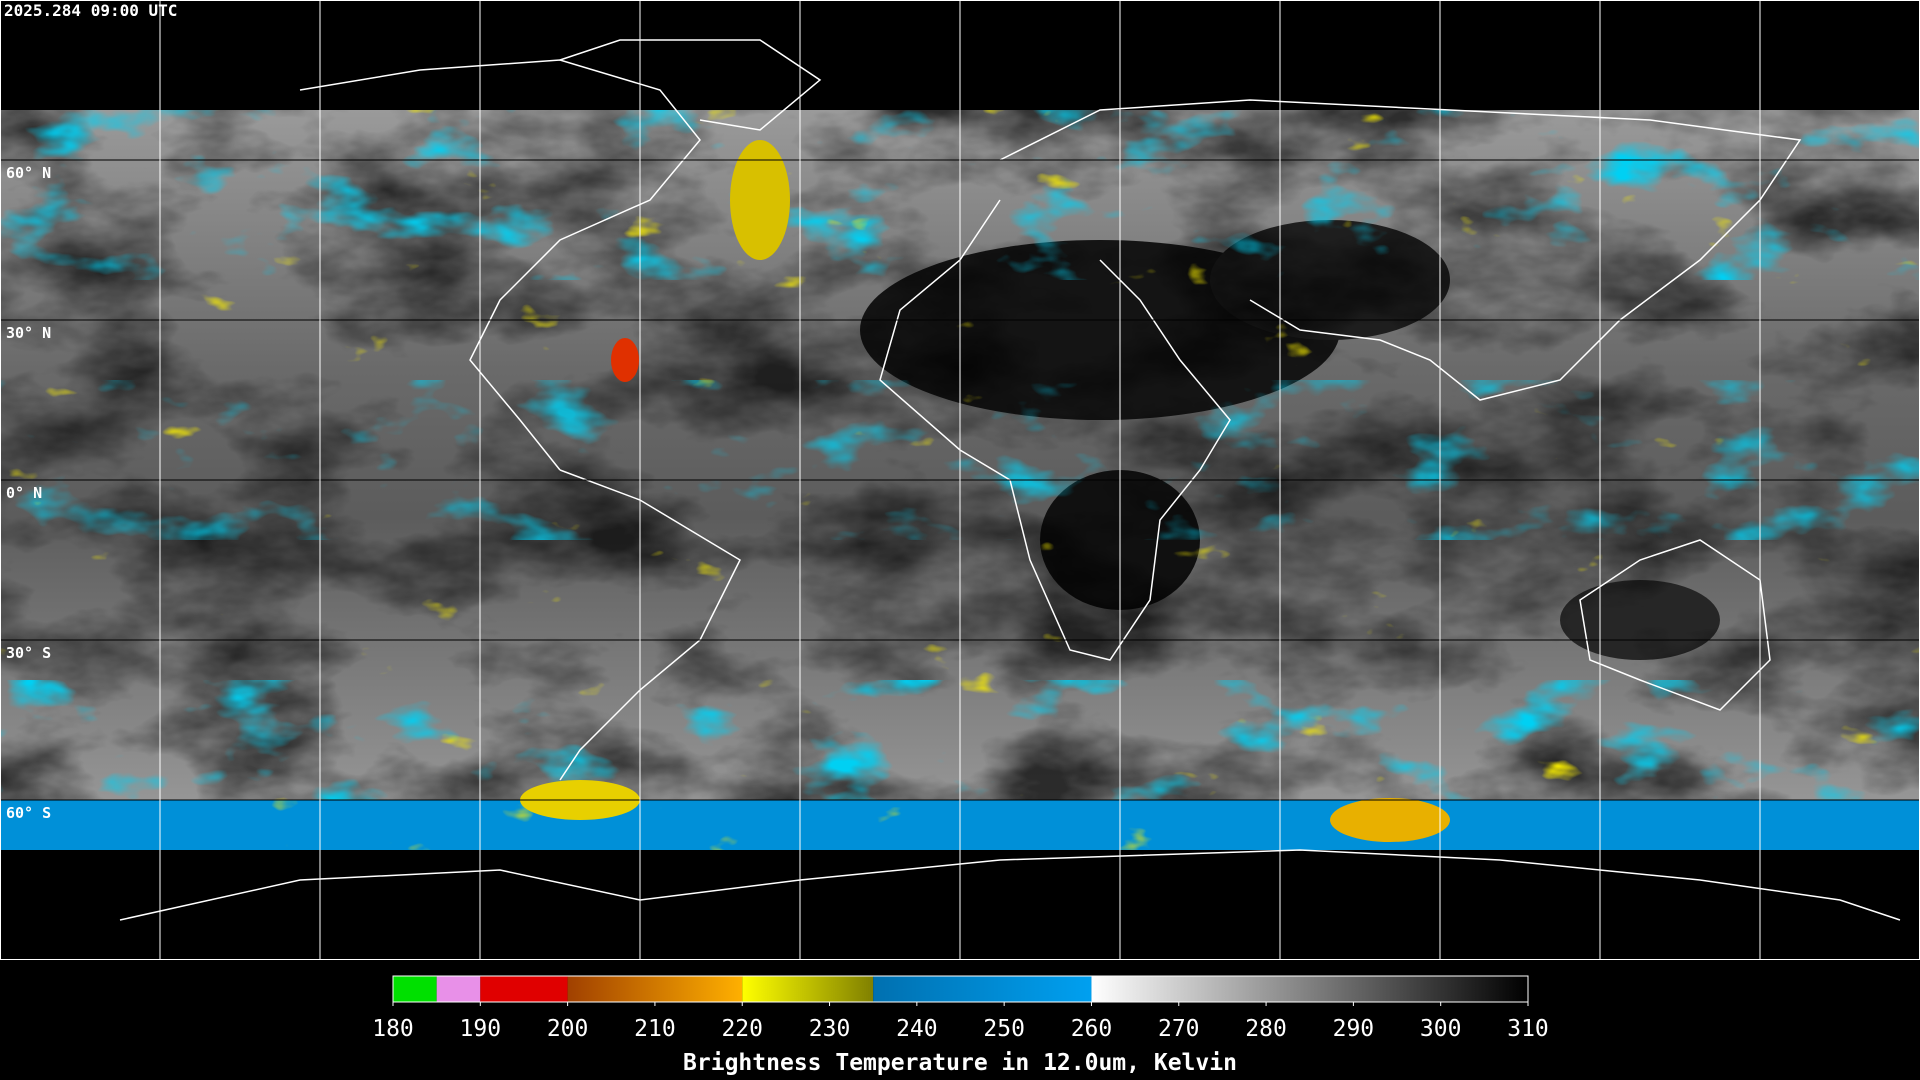 Image resolution: width=1920 pixels, height=1080 pixels. I want to click on colorbar-tick-label: 240, so click(917, 1029).